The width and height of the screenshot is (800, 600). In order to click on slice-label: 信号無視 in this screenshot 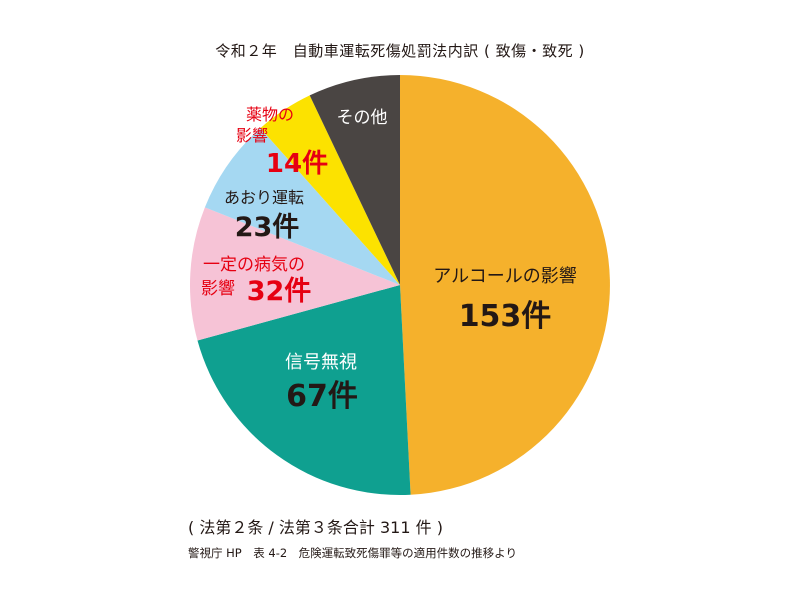, I will do `click(321, 362)`.